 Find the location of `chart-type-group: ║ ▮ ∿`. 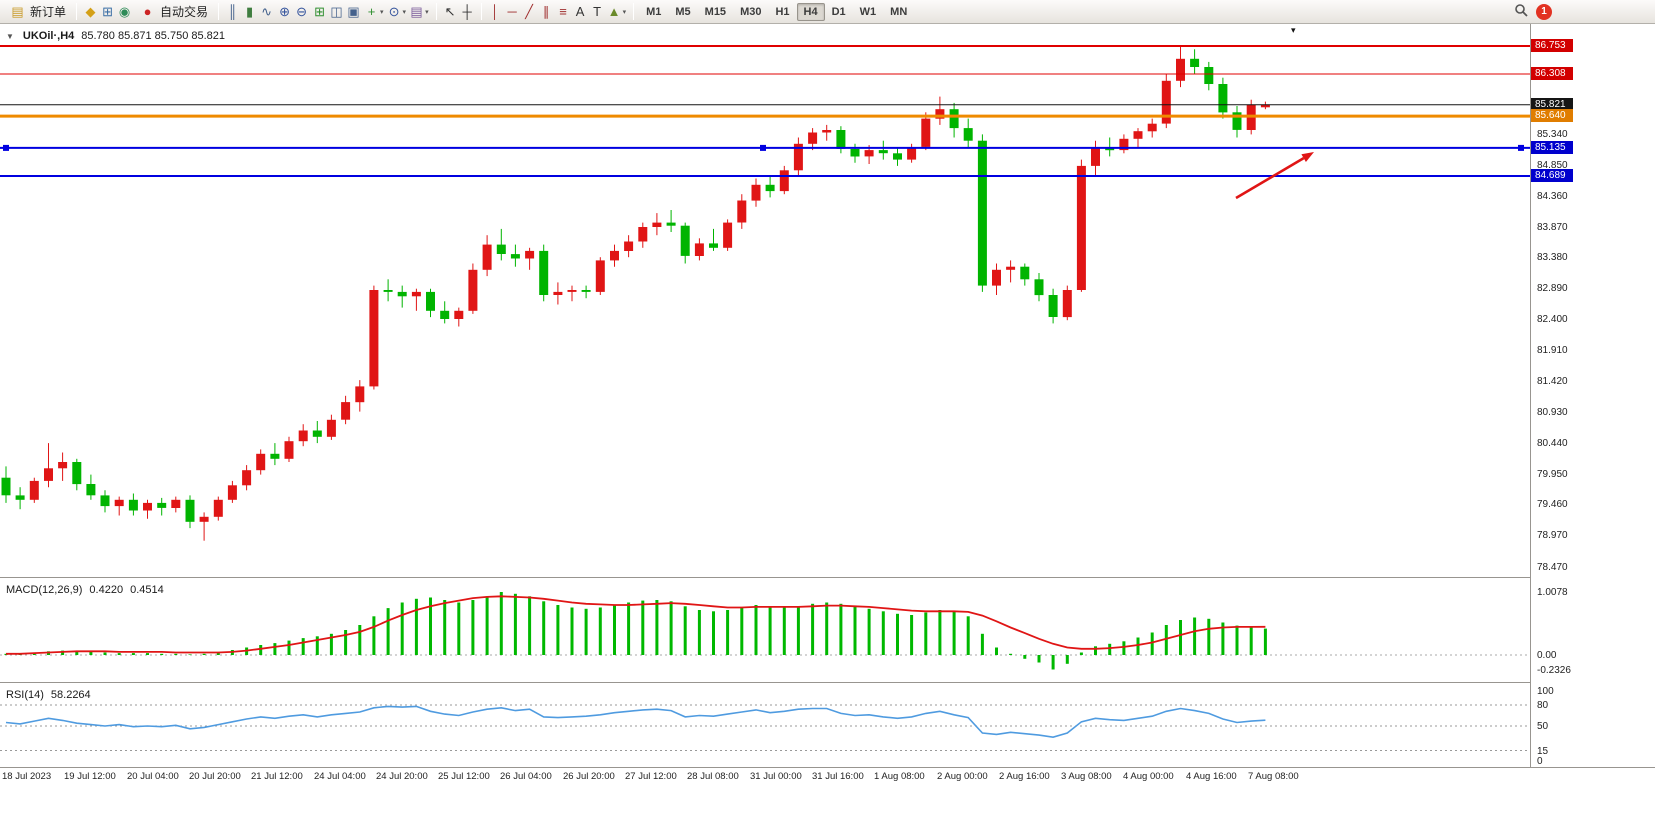

chart-type-group: ║ ▮ ∿ is located at coordinates (249, 12).